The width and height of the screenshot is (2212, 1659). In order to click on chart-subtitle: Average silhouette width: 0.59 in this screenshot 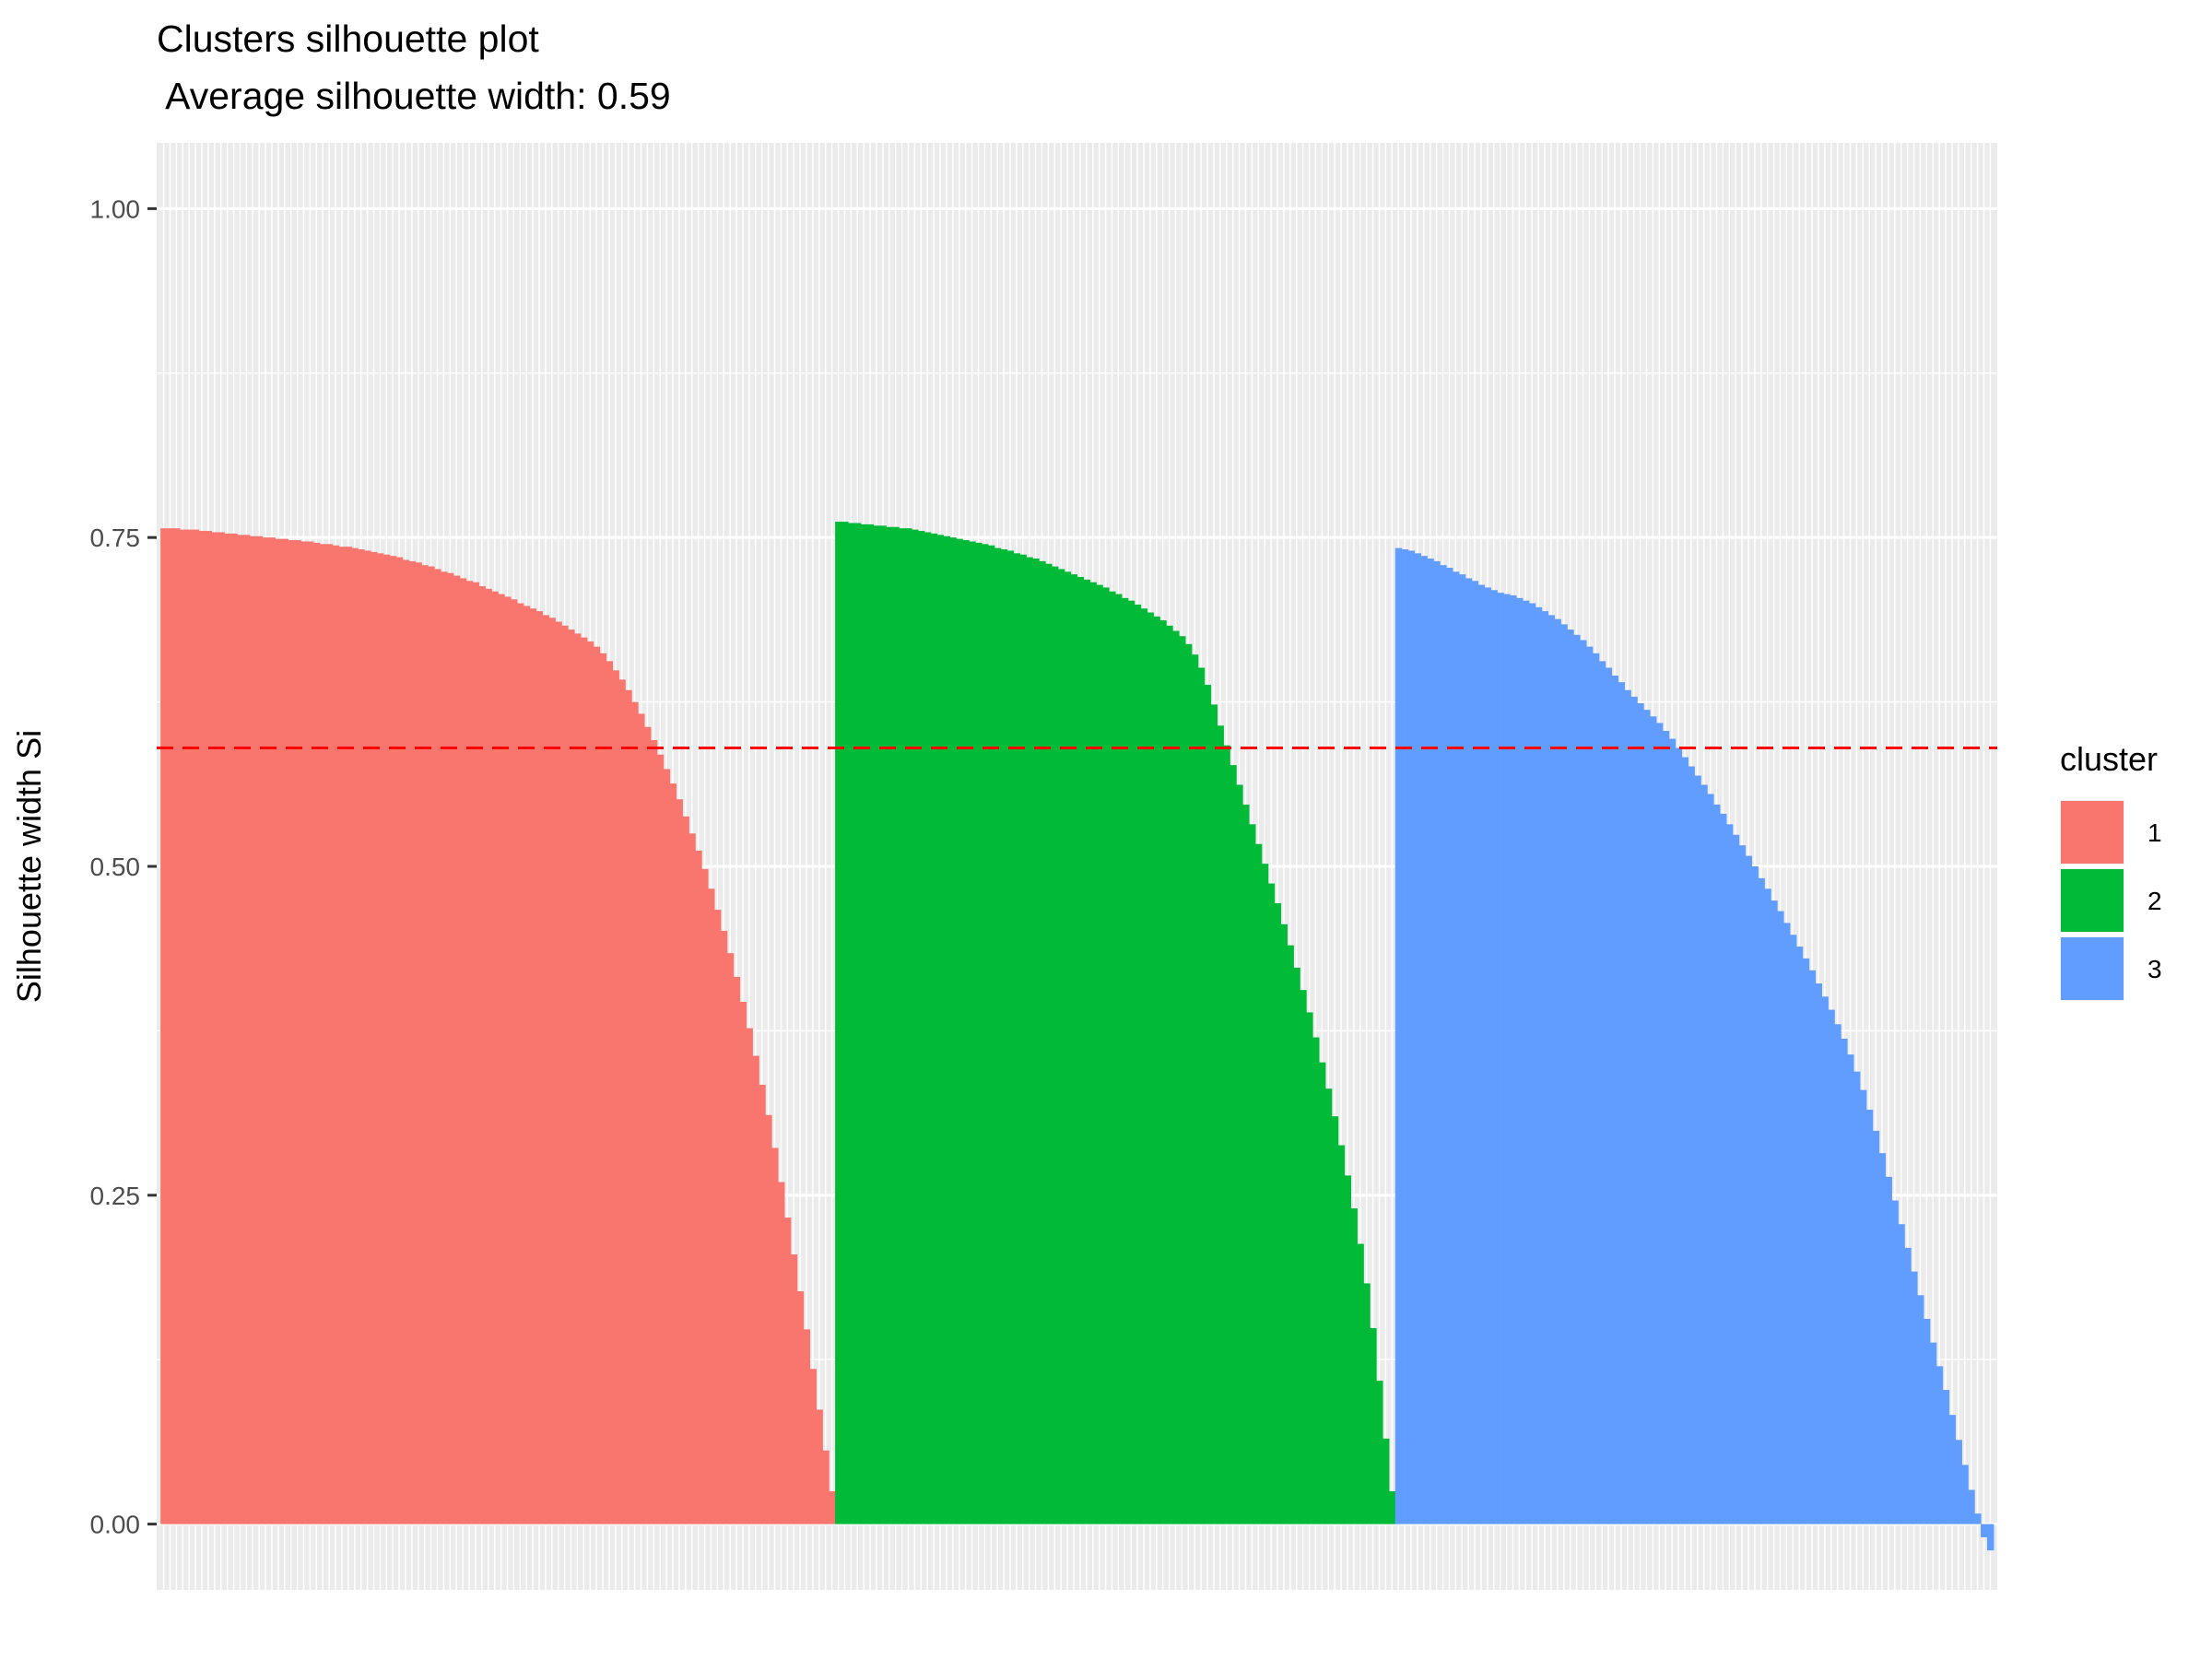, I will do `click(414, 96)`.